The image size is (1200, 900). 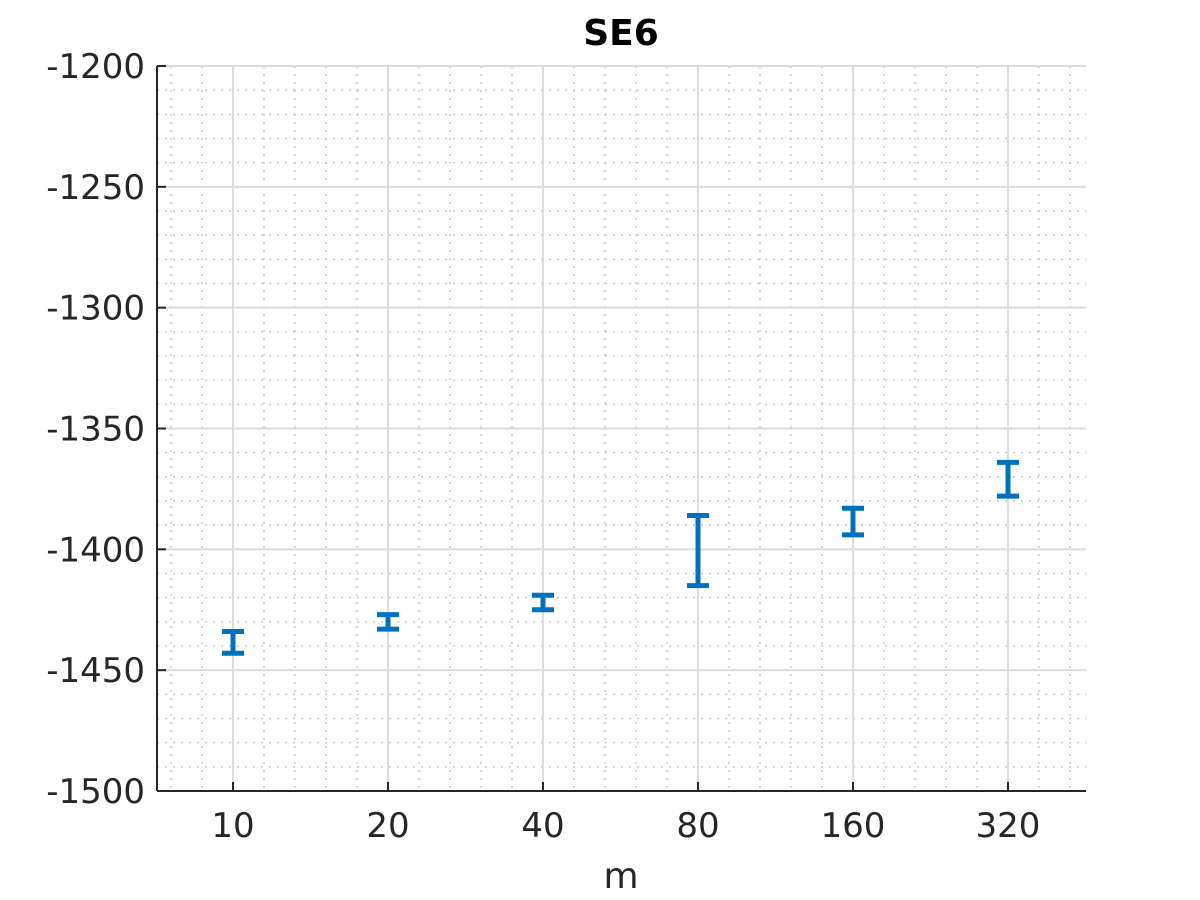 What do you see at coordinates (95, 188) in the screenshot?
I see `y-tick-label: -1250` at bounding box center [95, 188].